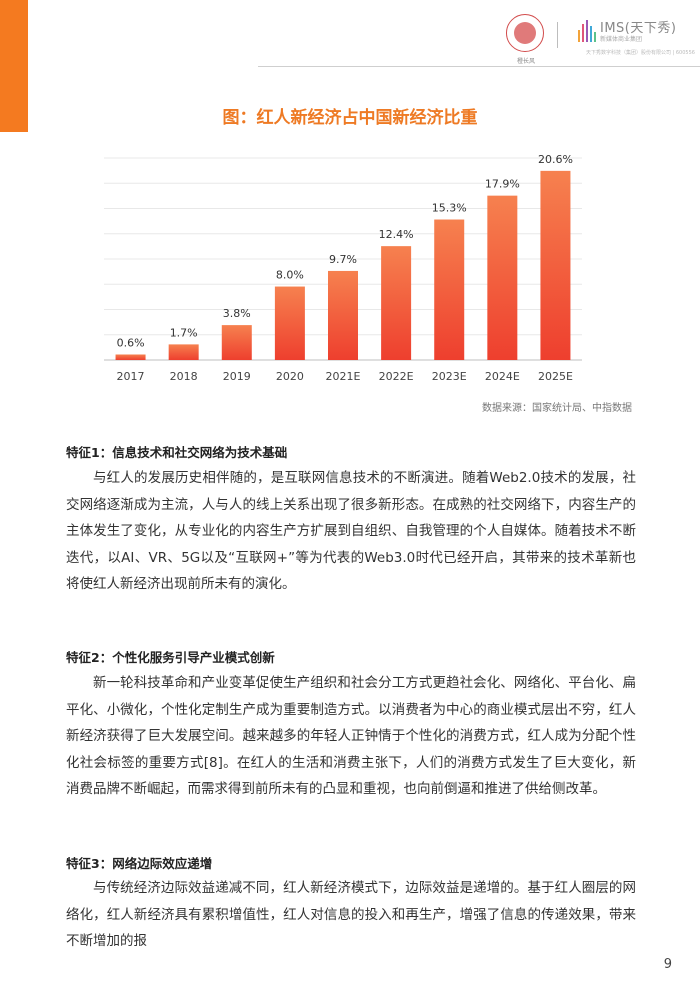  I want to click on chart-tick-label-2020: 2020, so click(290, 376).